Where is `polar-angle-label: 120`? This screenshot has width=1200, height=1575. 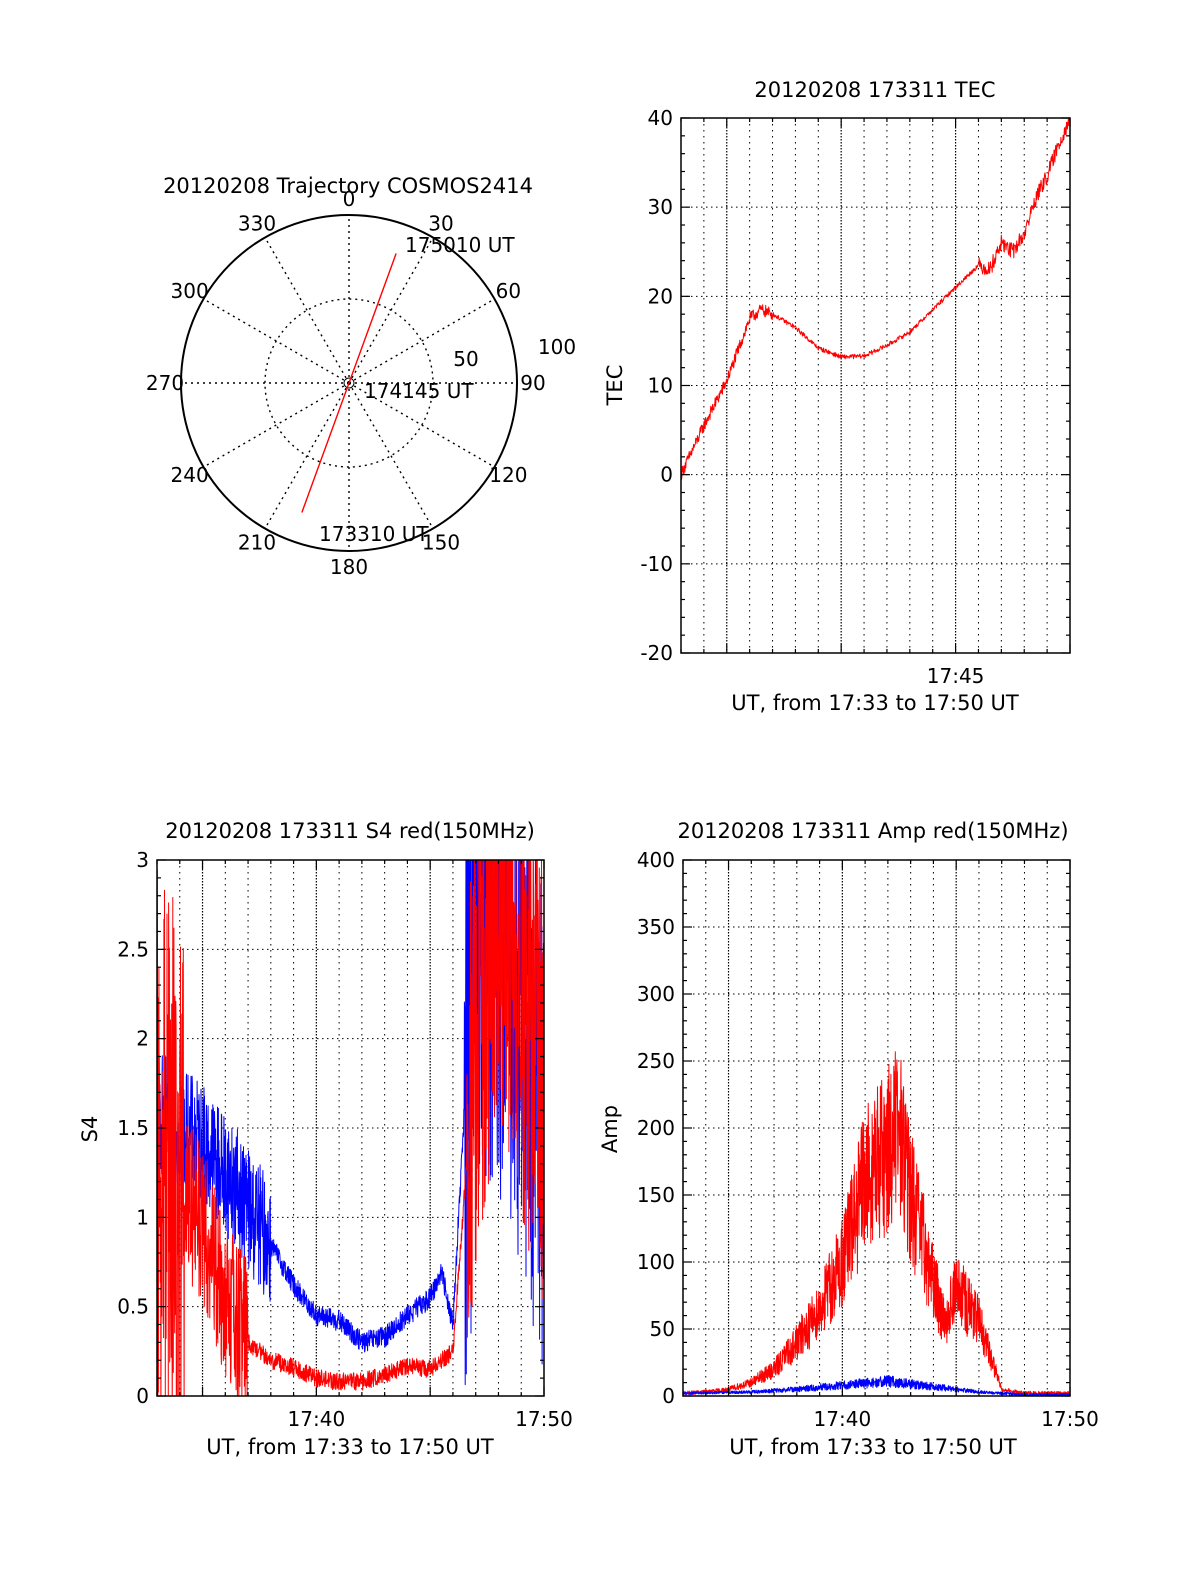
polar-angle-label: 120 is located at coordinates (508, 475).